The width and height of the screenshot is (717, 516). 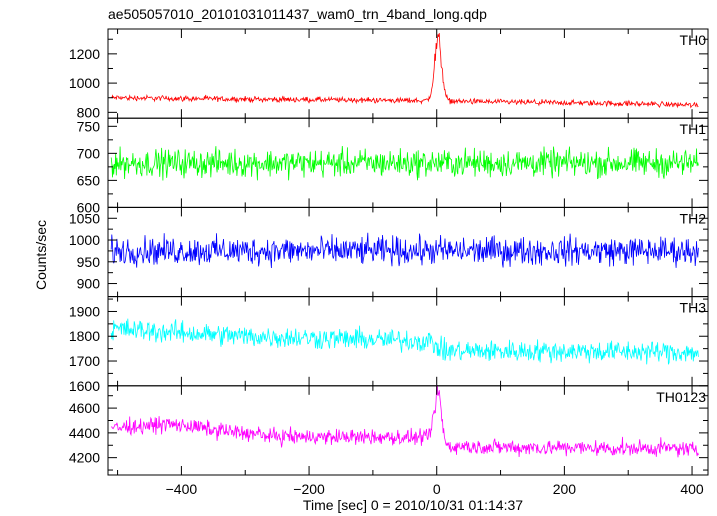 What do you see at coordinates (693, 129) in the screenshot?
I see `panel-label-th1: TH1` at bounding box center [693, 129].